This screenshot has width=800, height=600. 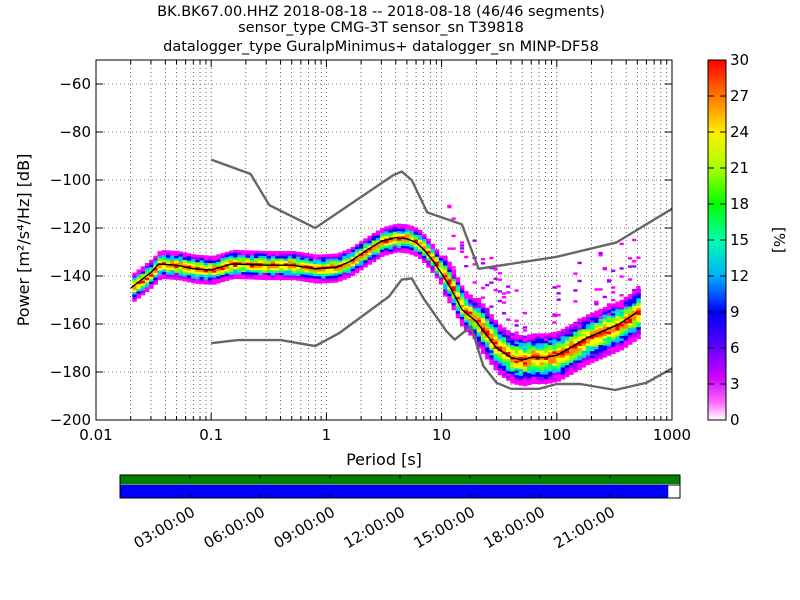 I want to click on y-tick-label: −80, so click(x=75, y=132).